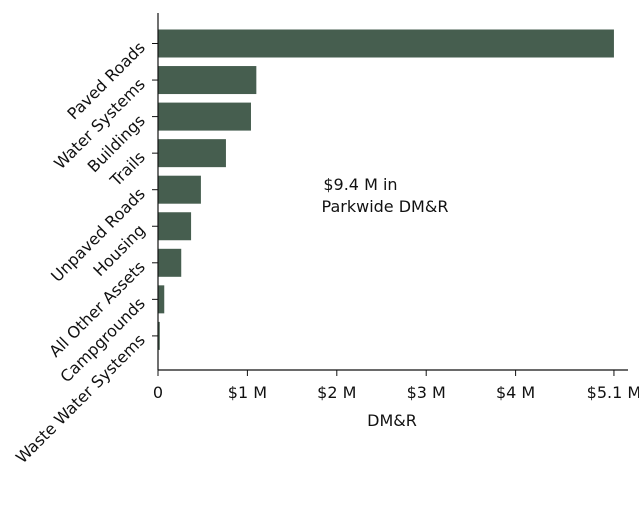 The width and height of the screenshot is (639, 518). What do you see at coordinates (159, 335) in the screenshot?
I see `bar-waste-water-systems` at bounding box center [159, 335].